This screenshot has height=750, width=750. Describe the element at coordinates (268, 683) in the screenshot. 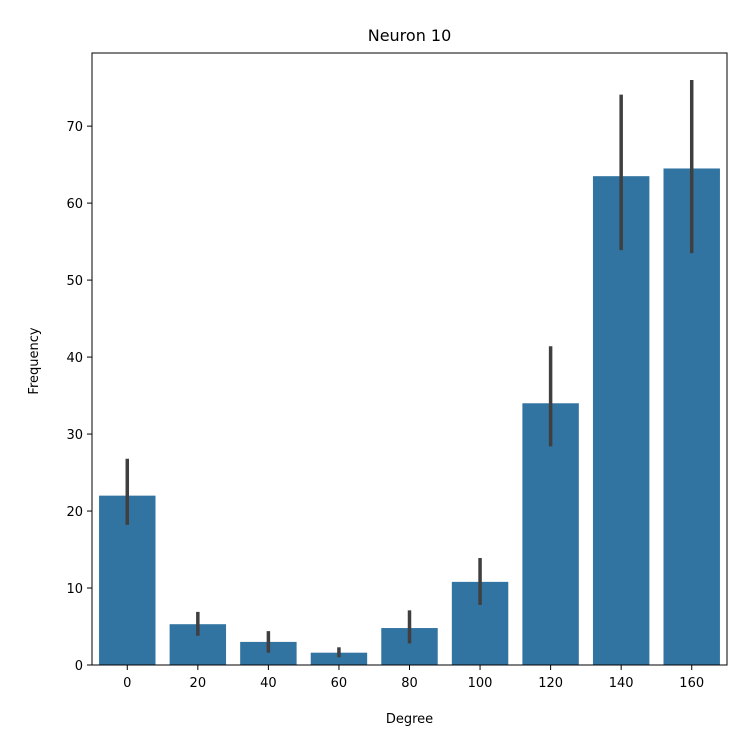

I see `x-tick-label-40: 40` at that location.